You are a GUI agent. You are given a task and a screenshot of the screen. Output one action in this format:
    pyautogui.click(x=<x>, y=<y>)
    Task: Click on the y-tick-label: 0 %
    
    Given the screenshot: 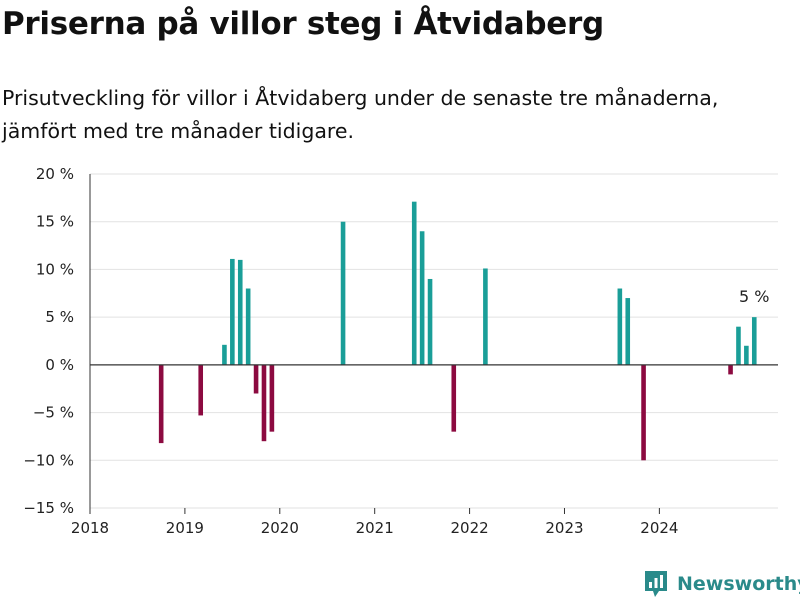 What is the action you would take?
    pyautogui.click(x=59, y=365)
    